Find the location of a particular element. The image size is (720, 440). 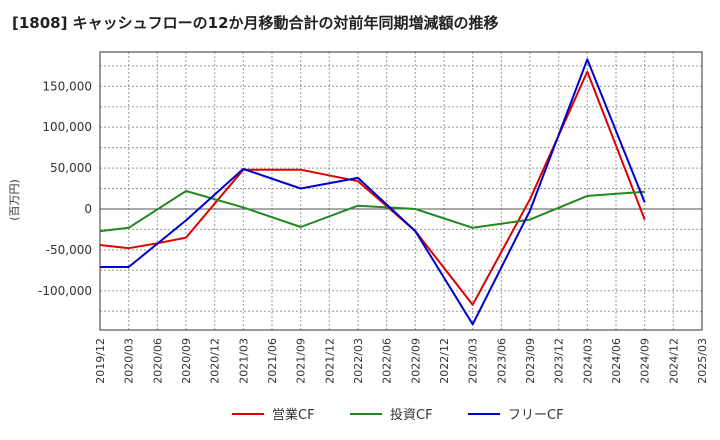

legend-label: 投資CF is located at coordinates (411, 415).